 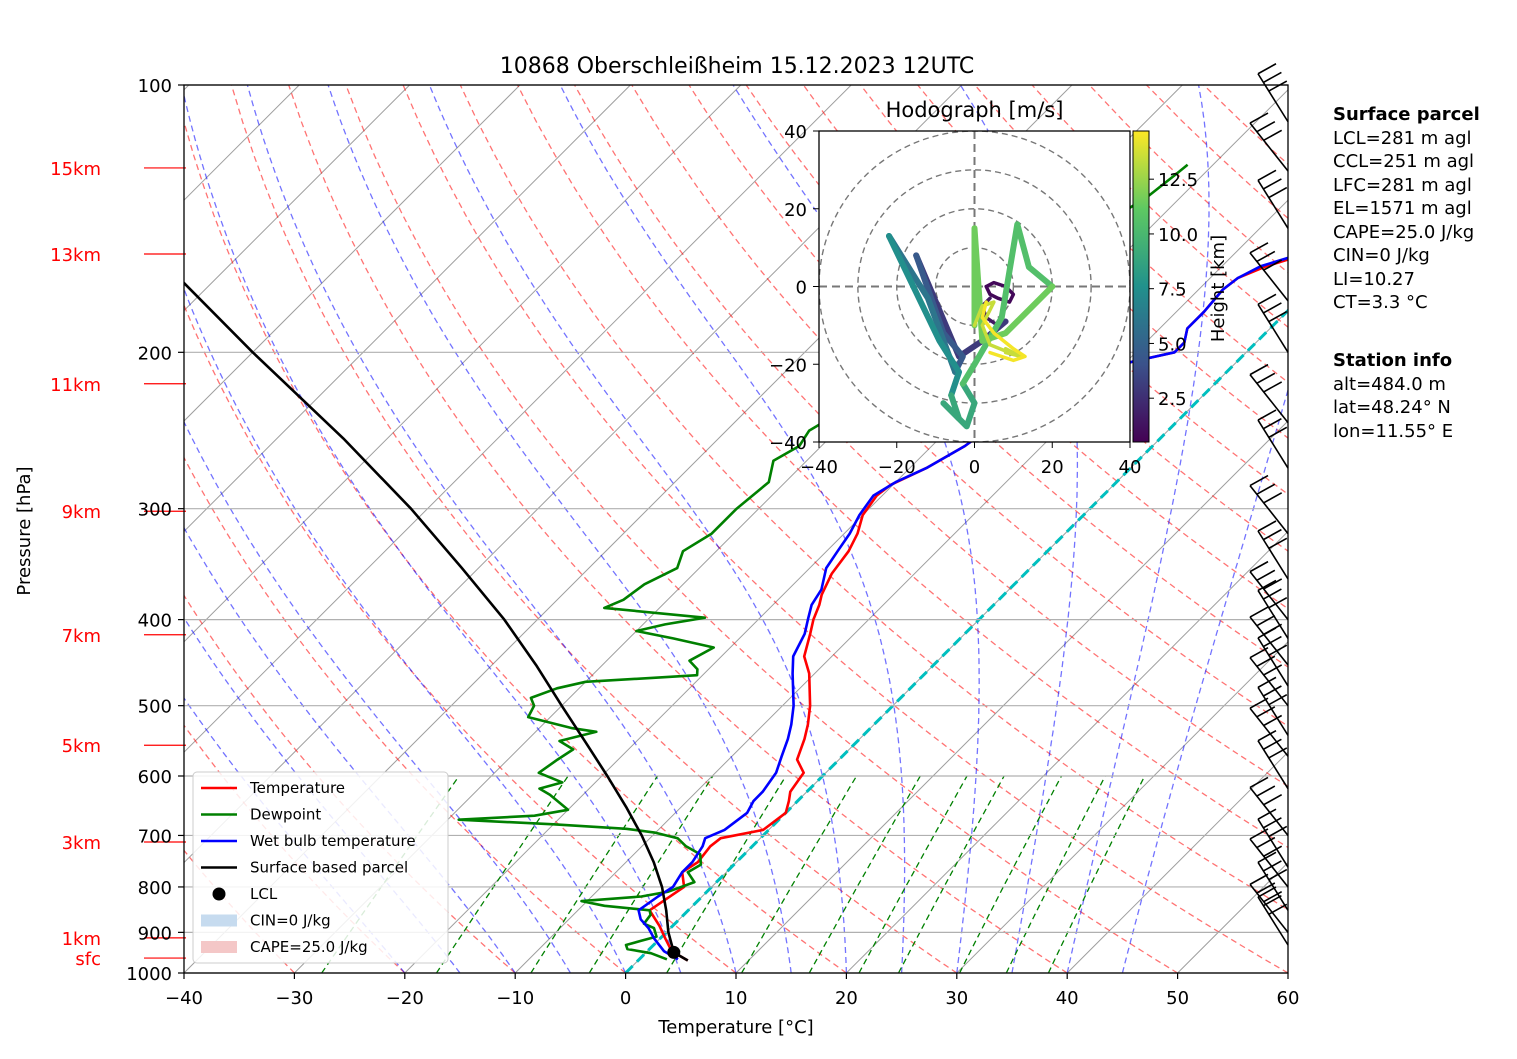 What do you see at coordinates (155, 621) in the screenshot?
I see `y-tick-label: 400` at bounding box center [155, 621].